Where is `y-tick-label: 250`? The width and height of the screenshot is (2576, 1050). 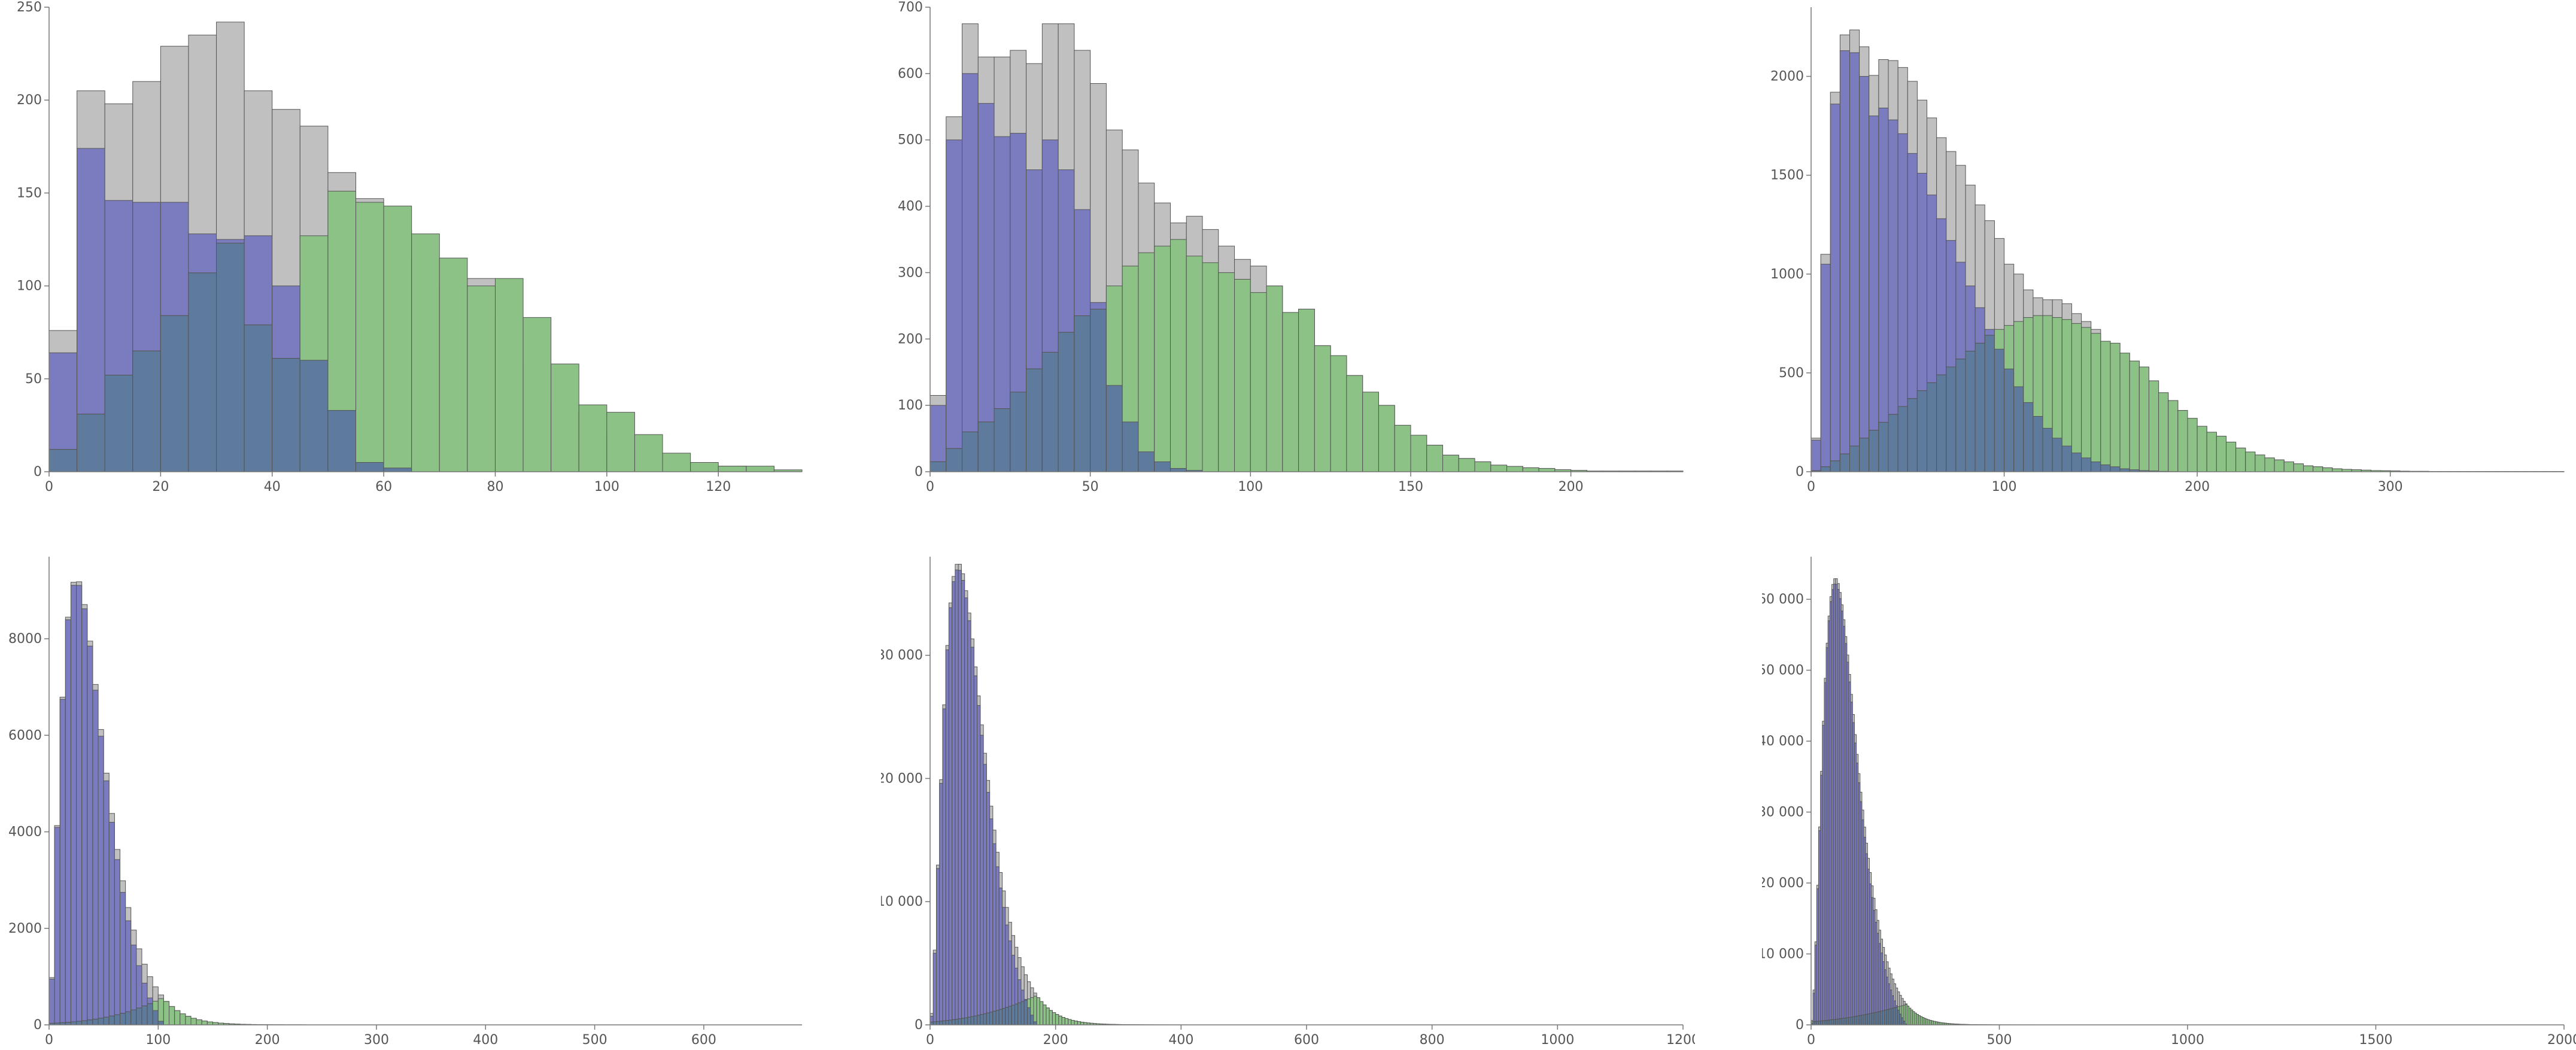
y-tick-label: 250 is located at coordinates (30, 7).